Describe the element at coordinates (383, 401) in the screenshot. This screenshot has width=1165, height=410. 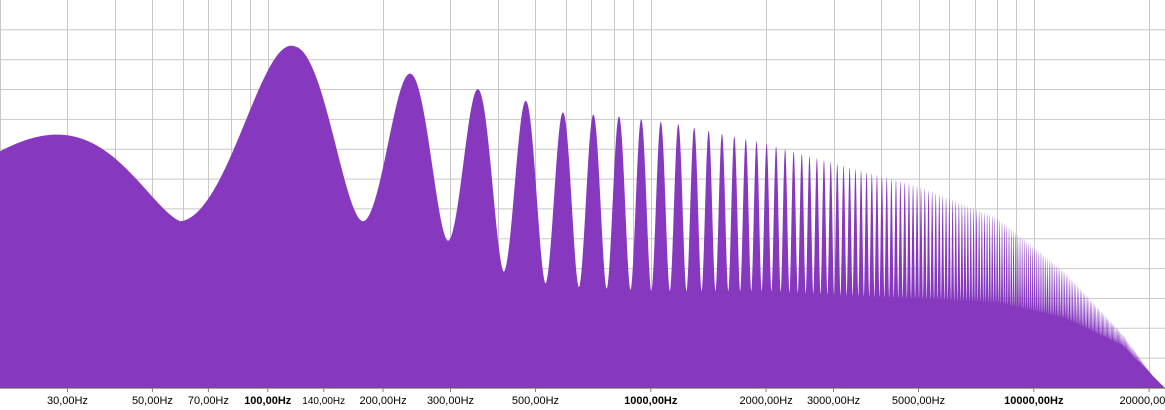
I see `x-tick-label: 200,00Hz` at that location.